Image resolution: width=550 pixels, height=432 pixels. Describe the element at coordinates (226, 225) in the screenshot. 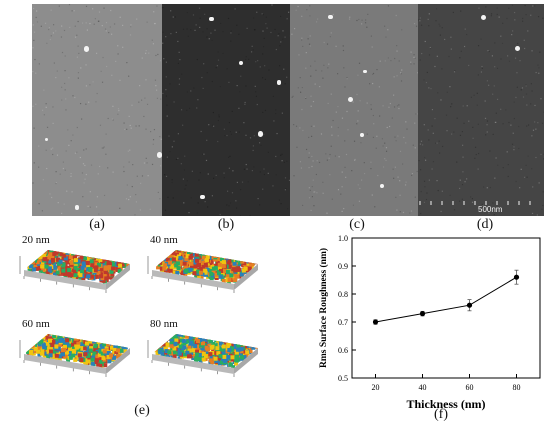

I see `panel-label-b: (b)` at that location.